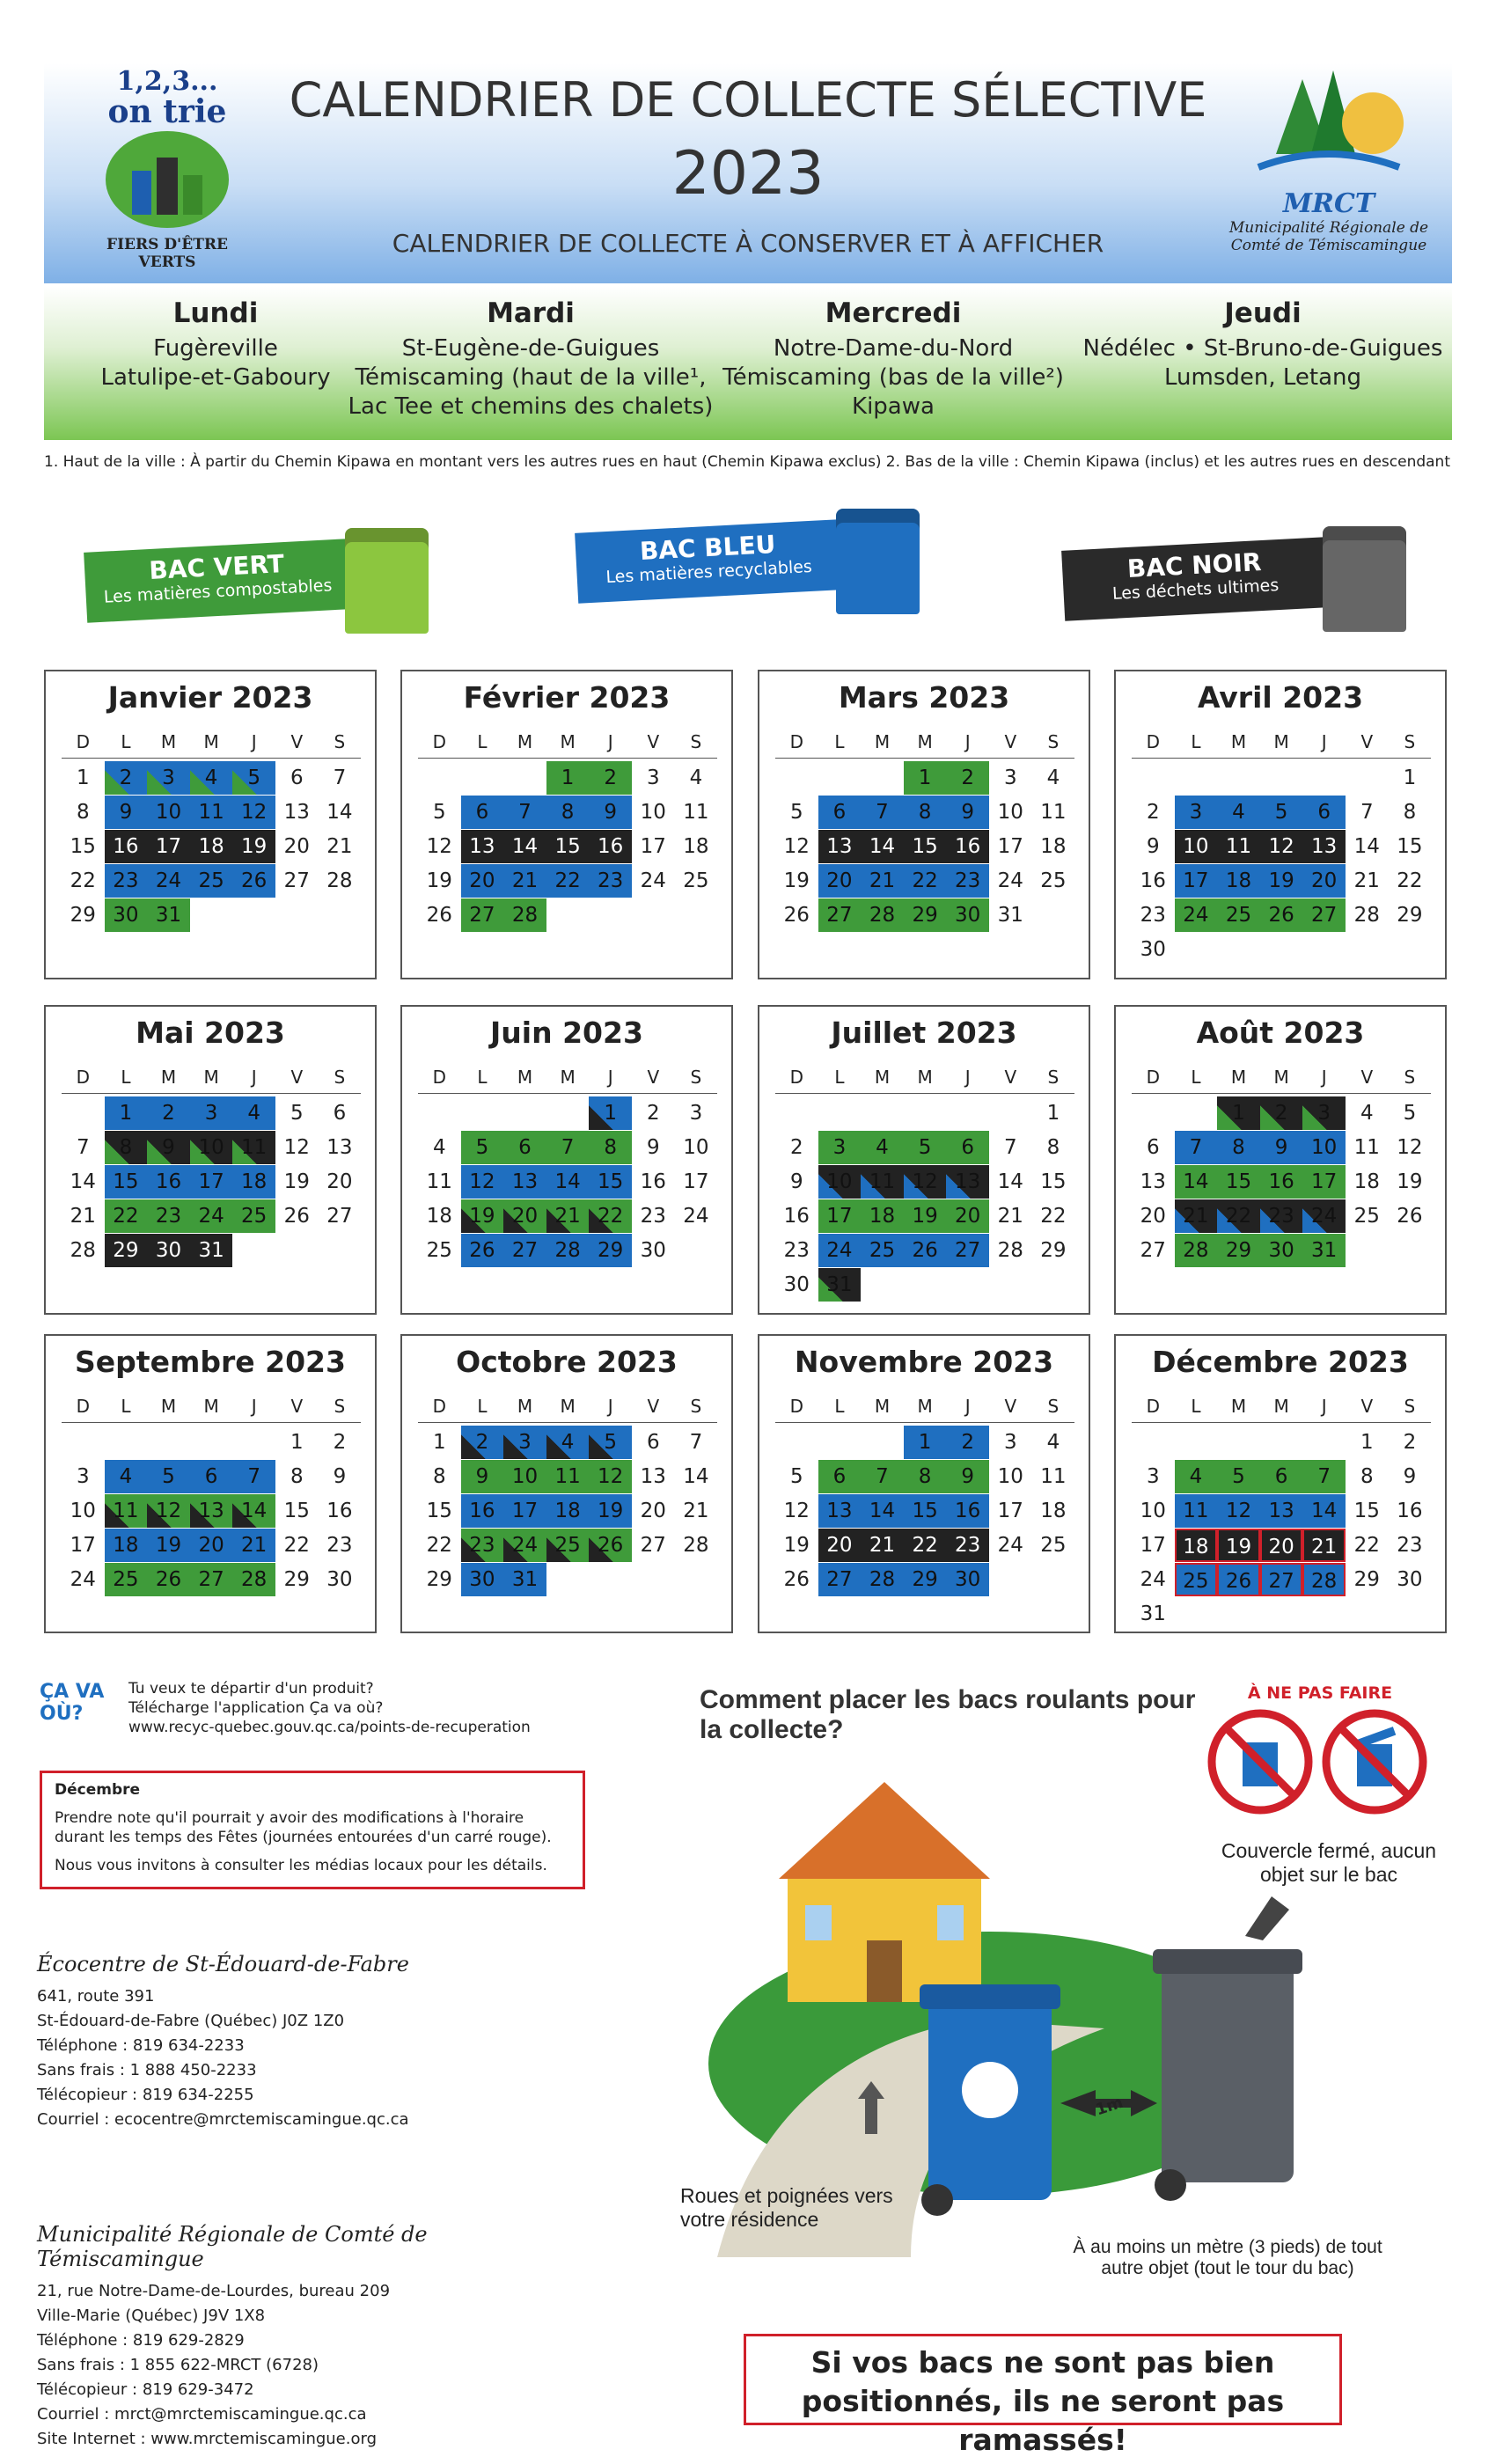  Describe the element at coordinates (1195, 579) in the screenshot. I see `bin-banner: BAC NOIR Les déchets ultimes` at that location.